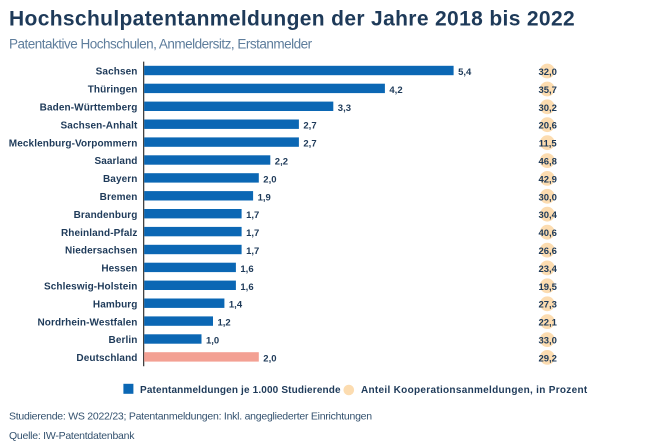  I want to click on svg-text: Saarland, so click(115, 161).